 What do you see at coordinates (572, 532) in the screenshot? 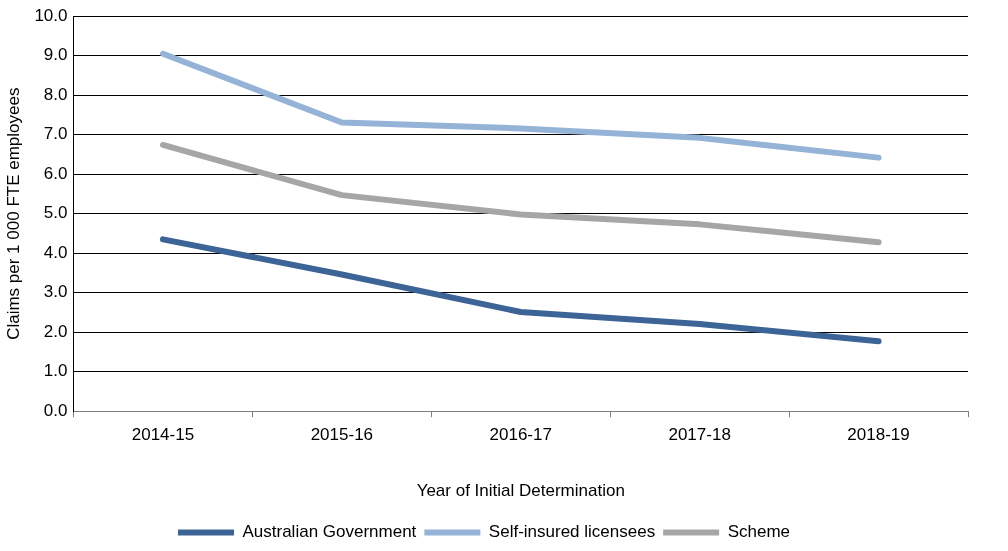
I see `legend-label: Self-insured licensees` at bounding box center [572, 532].